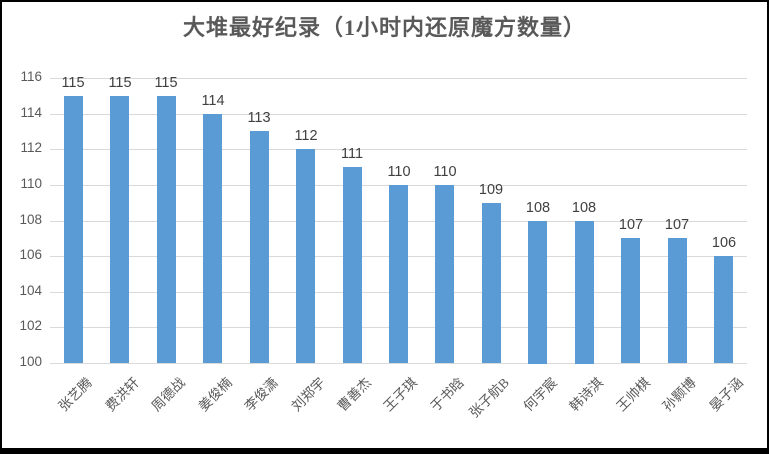  I want to click on y-axis-tick-label: 100, so click(30, 361).